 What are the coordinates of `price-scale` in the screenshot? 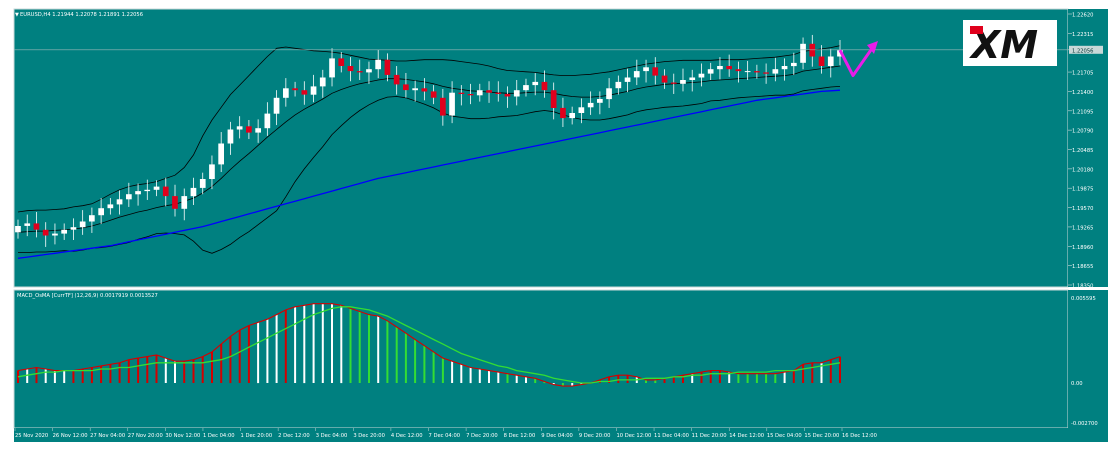 It's located at (1088, 148).